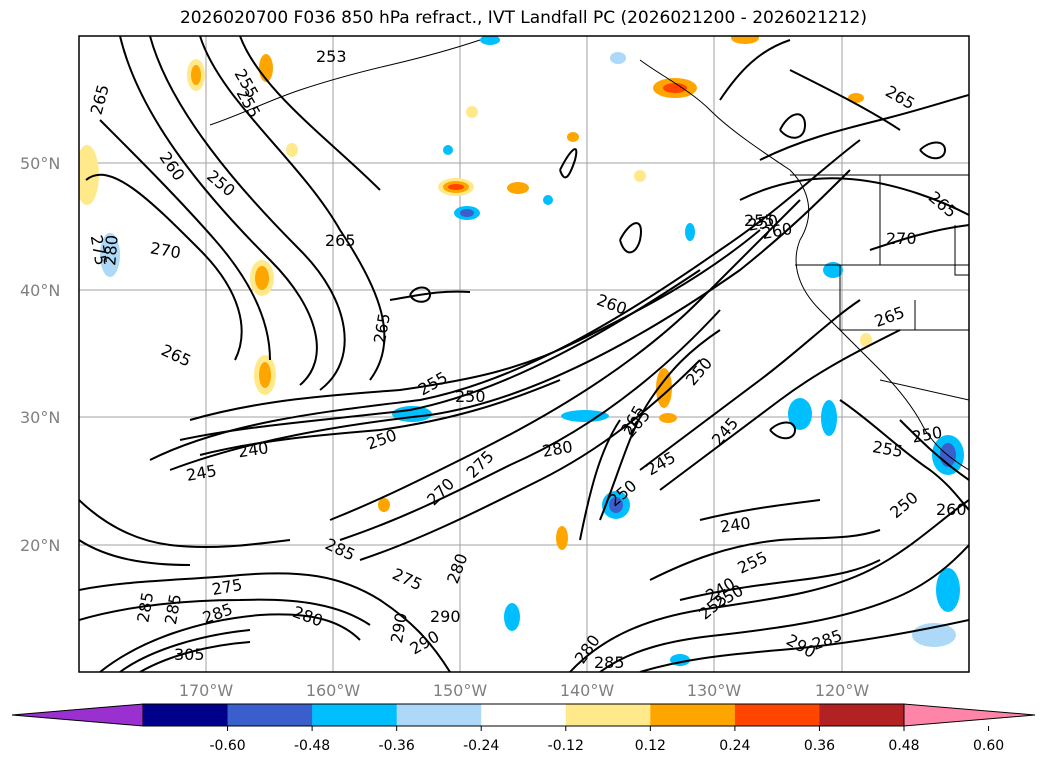 The image size is (1047, 765). I want to click on lon-label-120w: 120°W, so click(842, 690).